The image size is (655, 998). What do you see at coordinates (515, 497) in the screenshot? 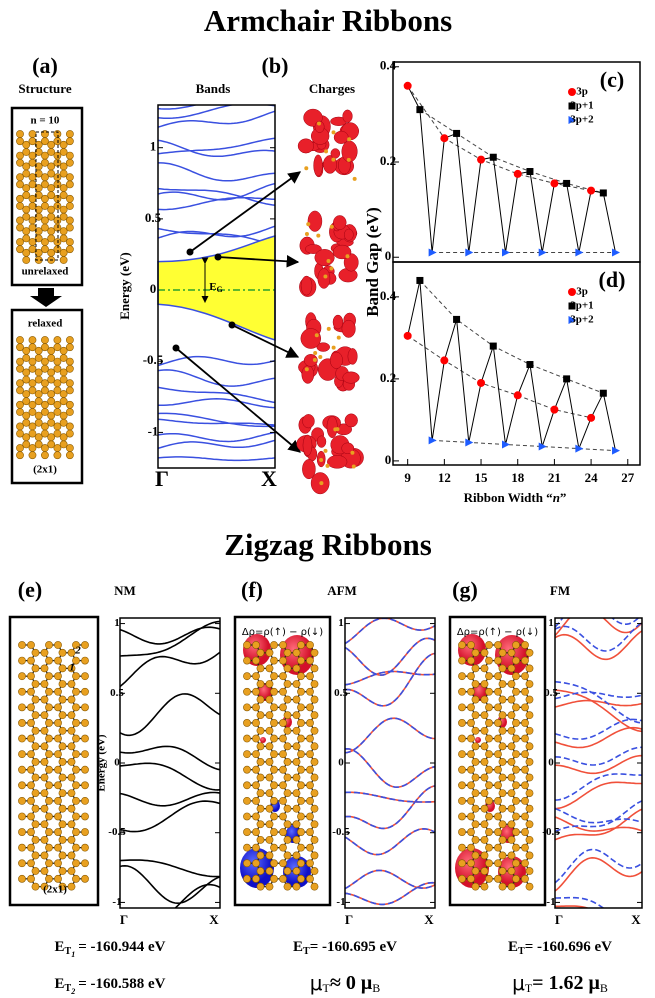
I see `x-axis-label: Ribbon Width “n”` at bounding box center [515, 497].